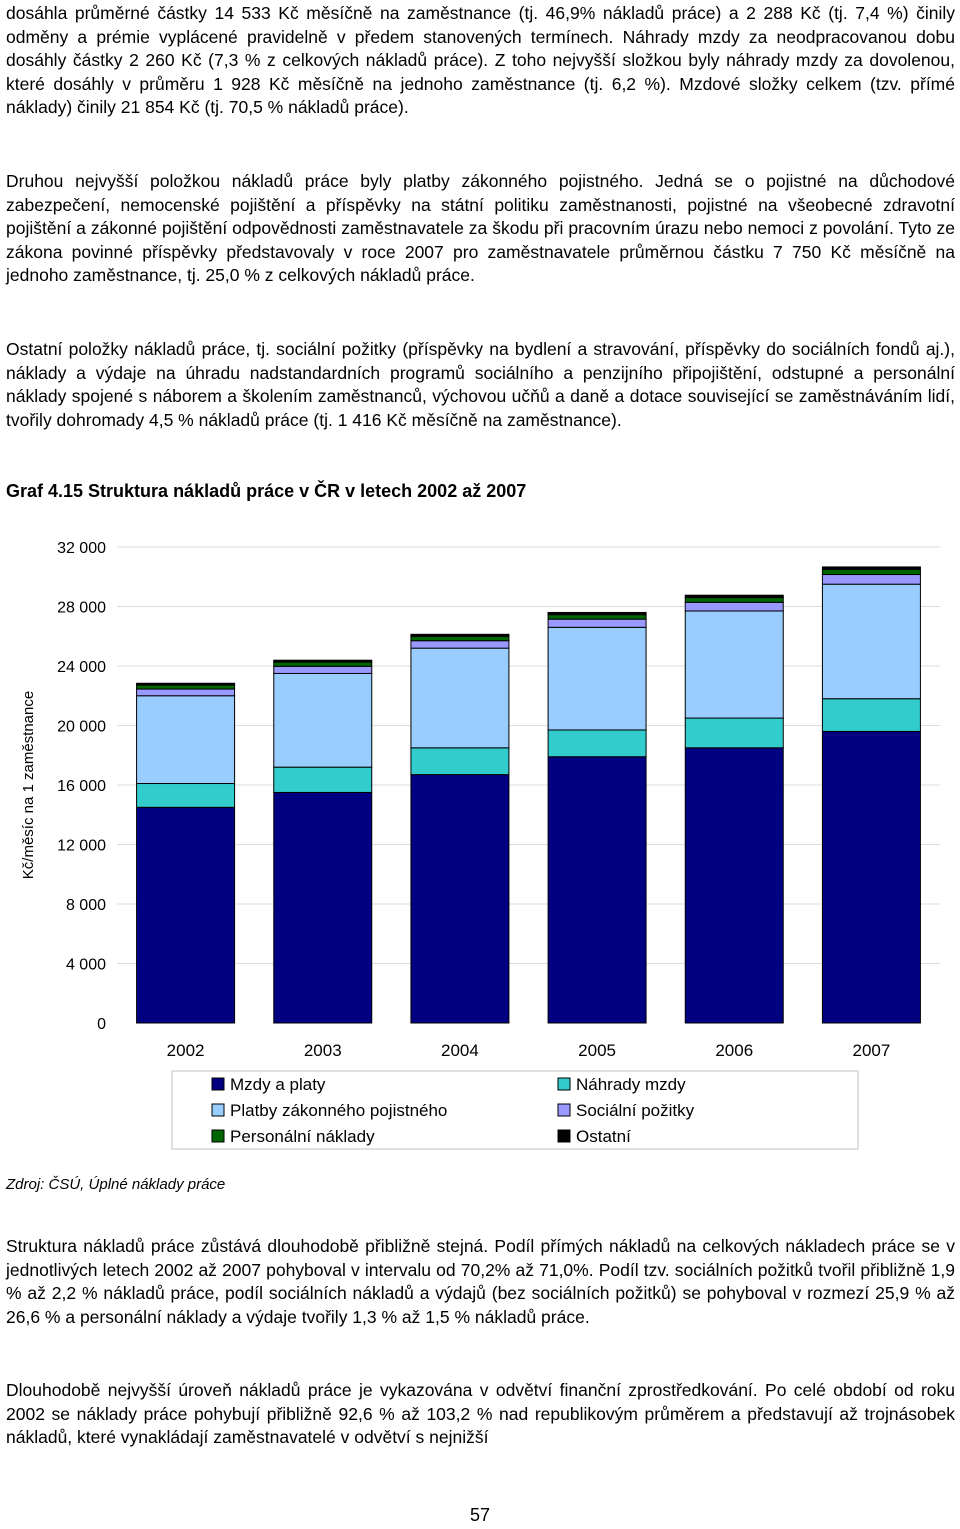  Describe the element at coordinates (323, 1050) in the screenshot. I see `x-tick-label: 2003` at that location.